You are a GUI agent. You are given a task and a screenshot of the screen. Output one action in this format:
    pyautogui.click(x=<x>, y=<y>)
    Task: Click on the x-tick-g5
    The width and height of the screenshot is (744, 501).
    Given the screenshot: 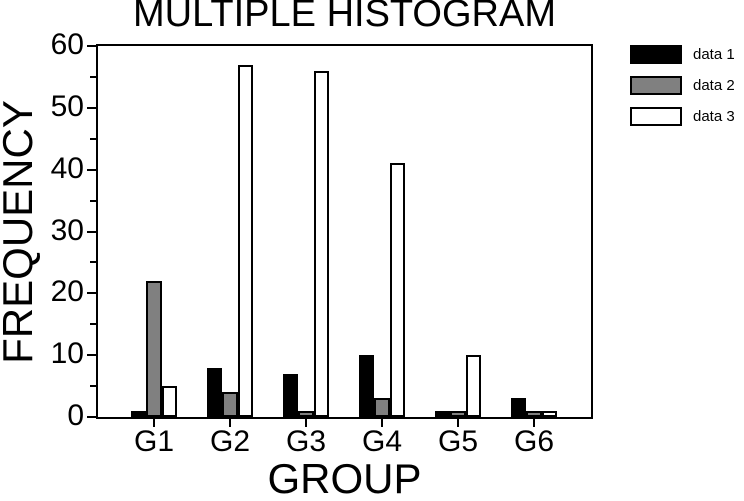 What is the action you would take?
    pyautogui.click(x=458, y=423)
    